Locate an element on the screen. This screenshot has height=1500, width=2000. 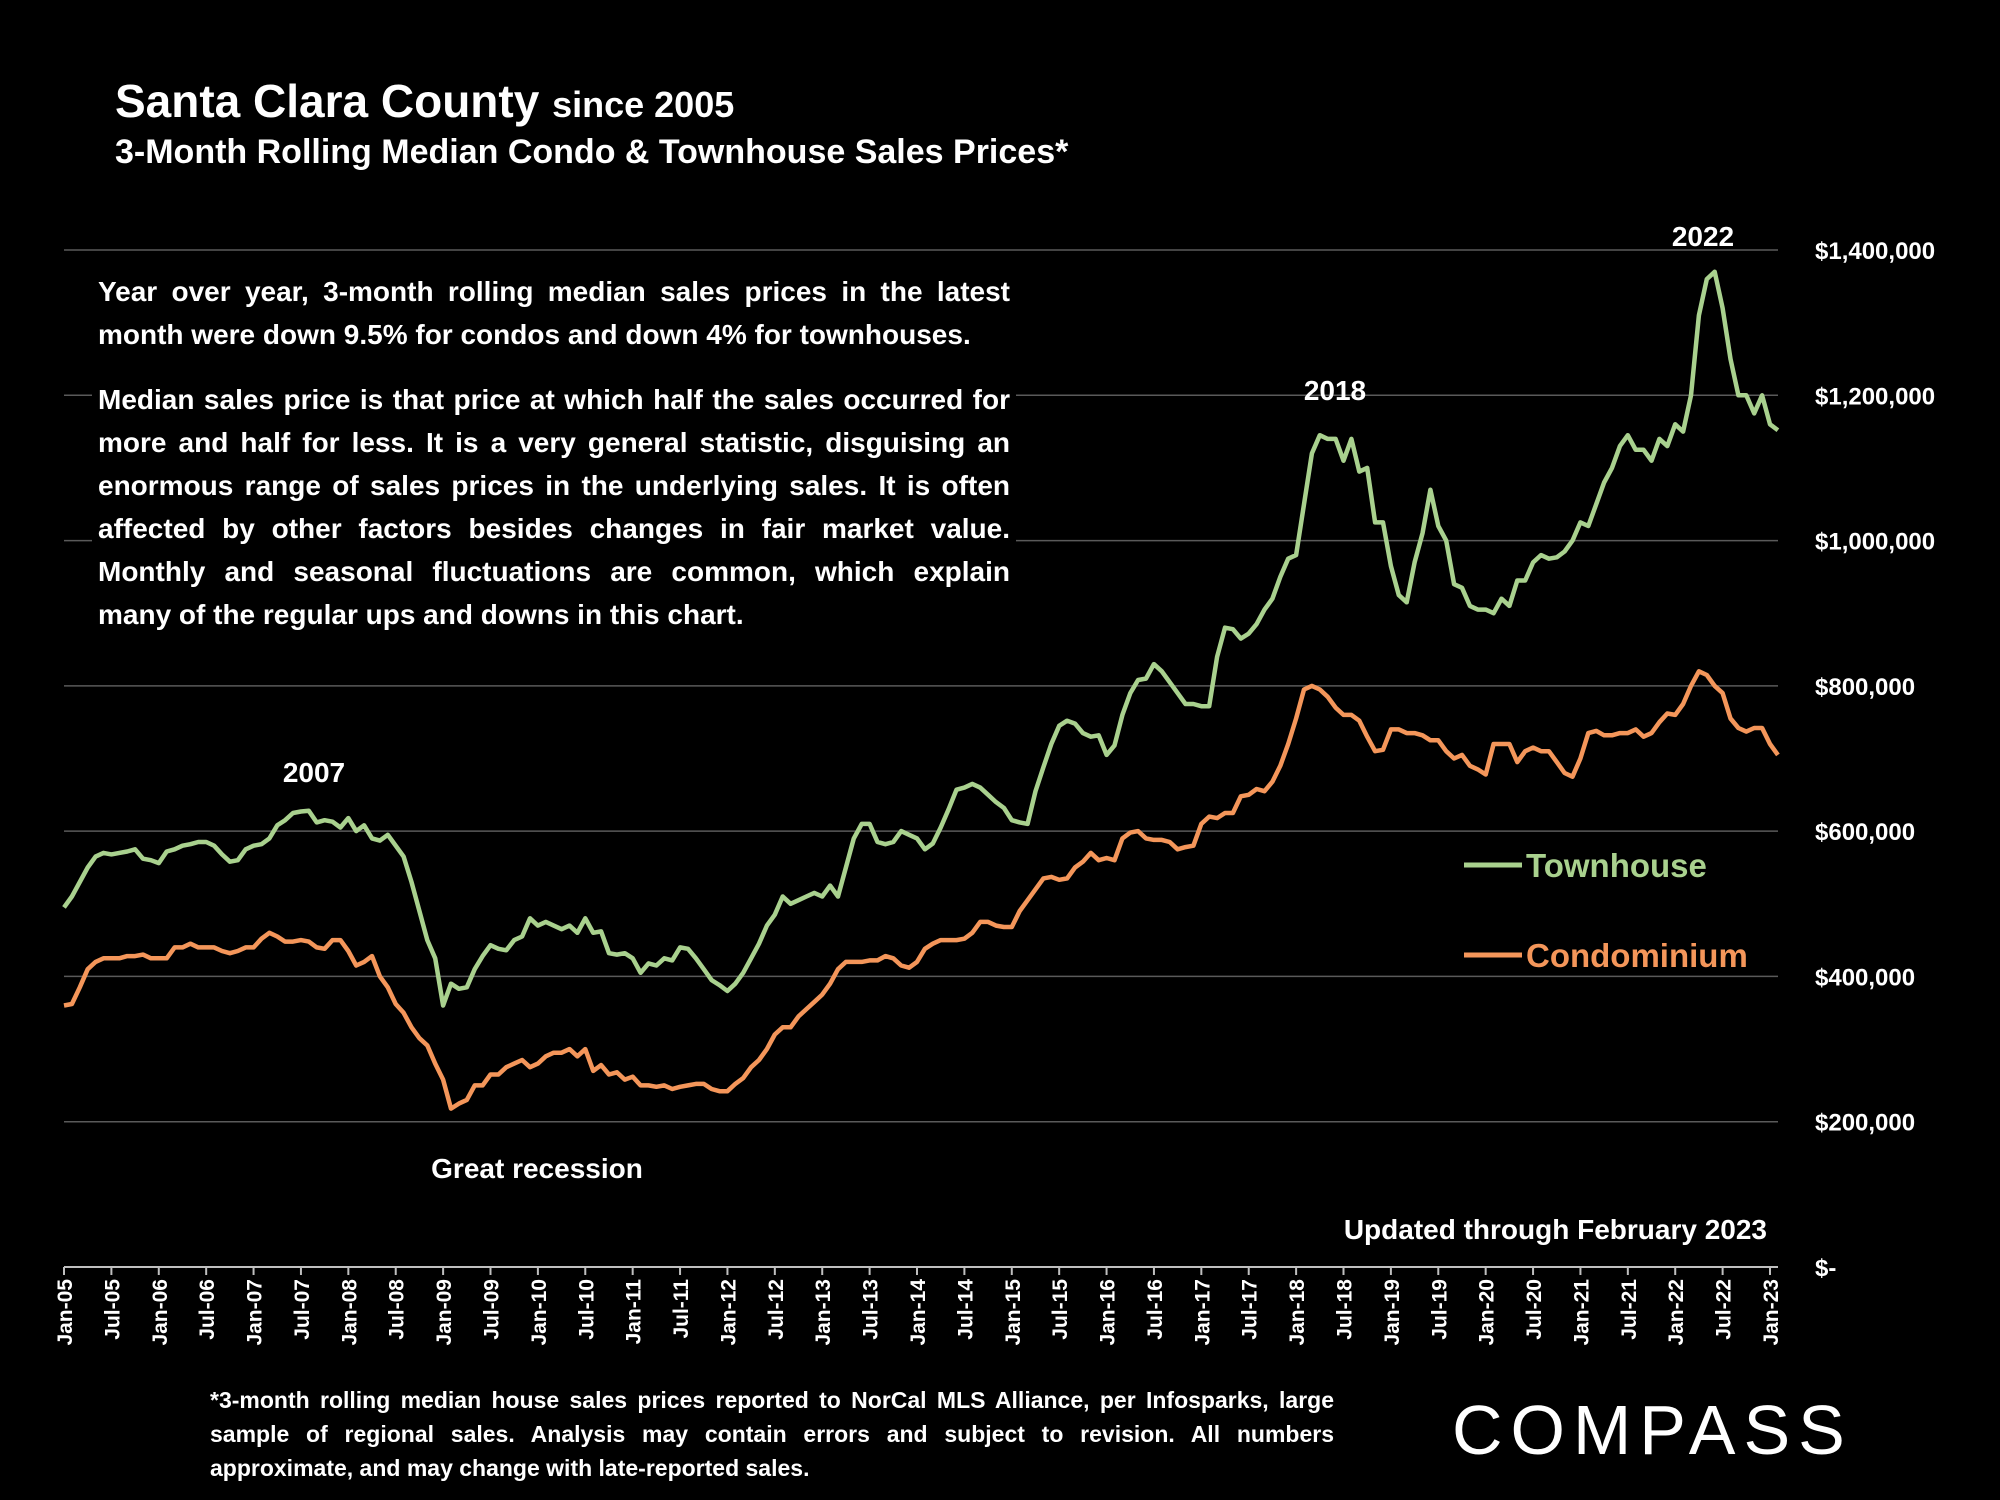
x-tick-label: Jan-14 is located at coordinates (918, 1312).